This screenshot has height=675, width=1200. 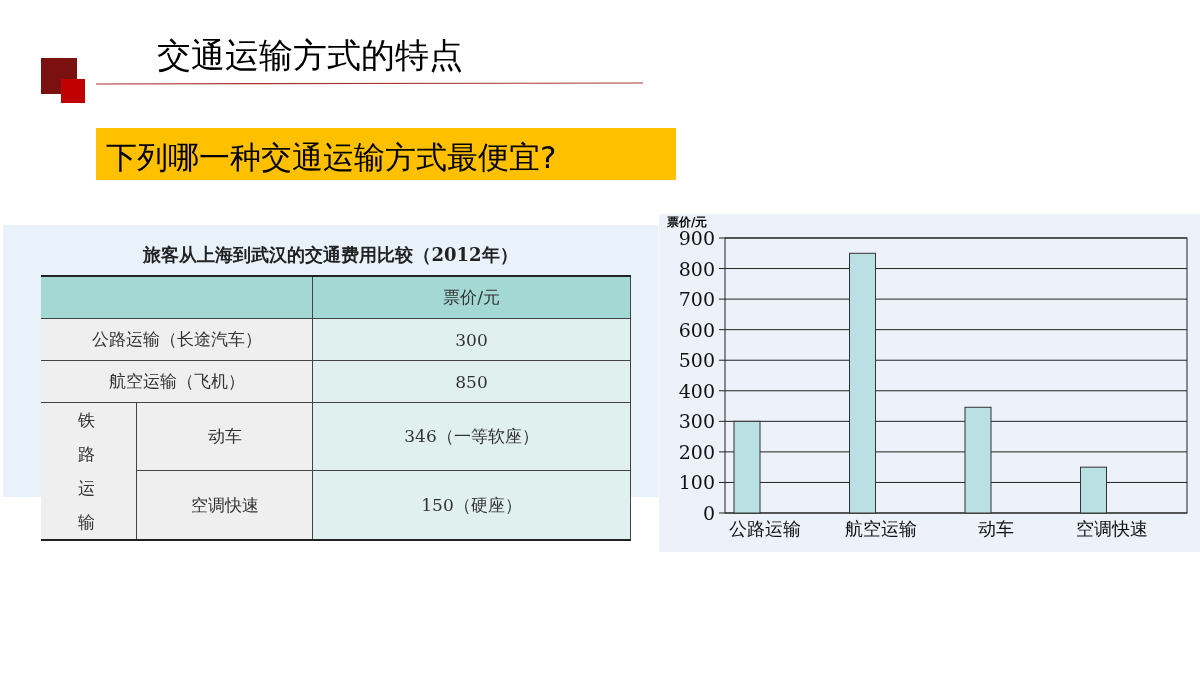 I want to click on y-axis-title: 票价/元, so click(x=687, y=222).